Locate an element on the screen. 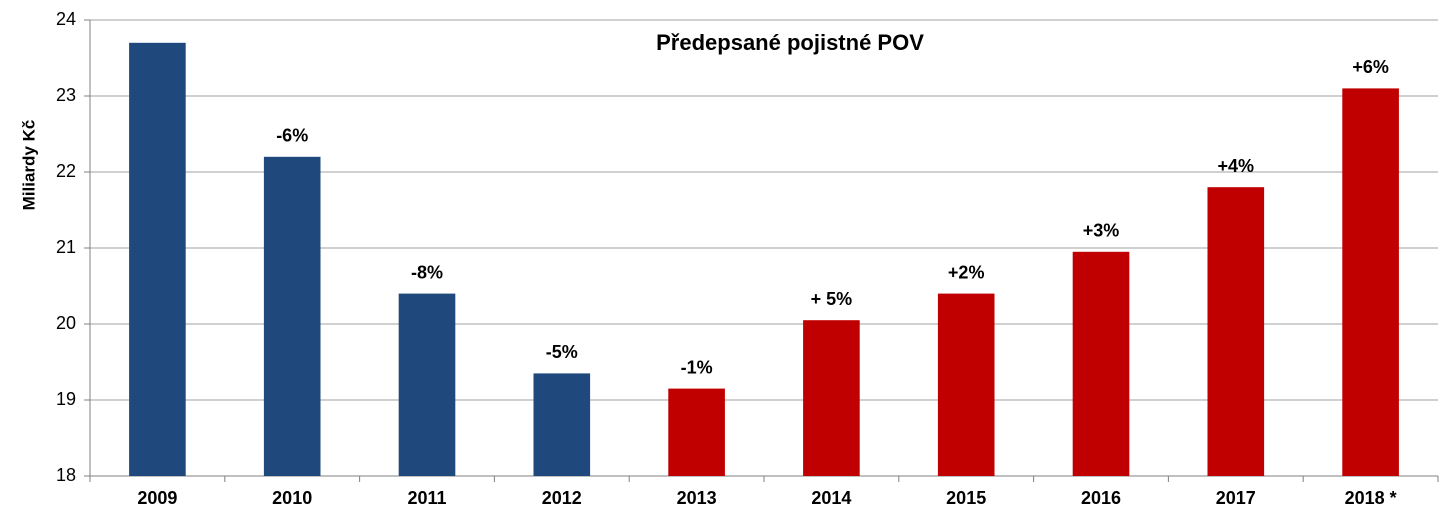  y-tick-label: 18 is located at coordinates (66, 475).